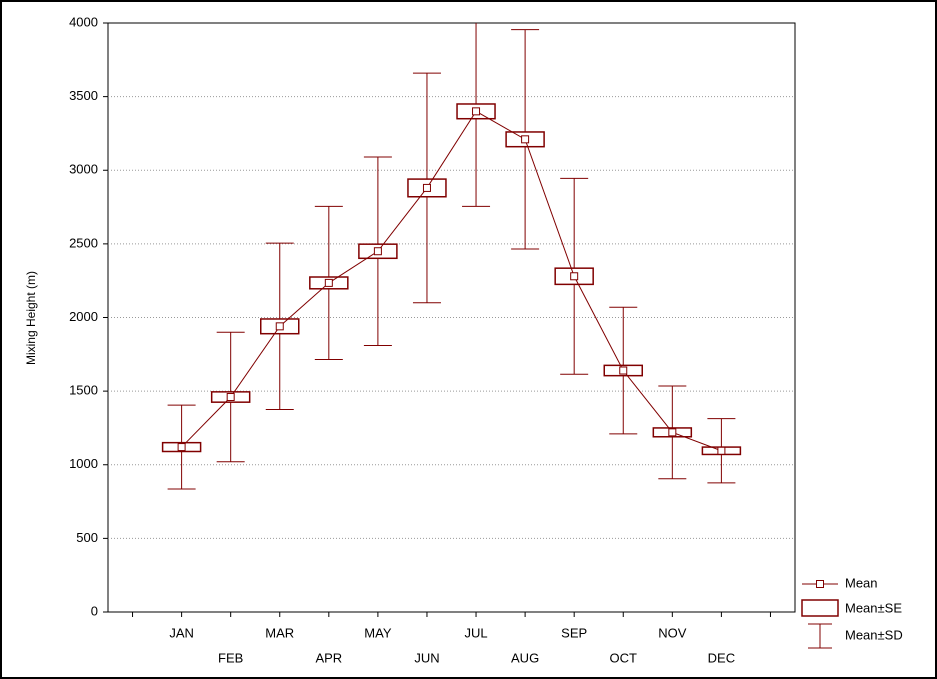 This screenshot has width=937, height=679. Describe the element at coordinates (279, 632) in the screenshot. I see `x-tick-label: MAR` at that location.